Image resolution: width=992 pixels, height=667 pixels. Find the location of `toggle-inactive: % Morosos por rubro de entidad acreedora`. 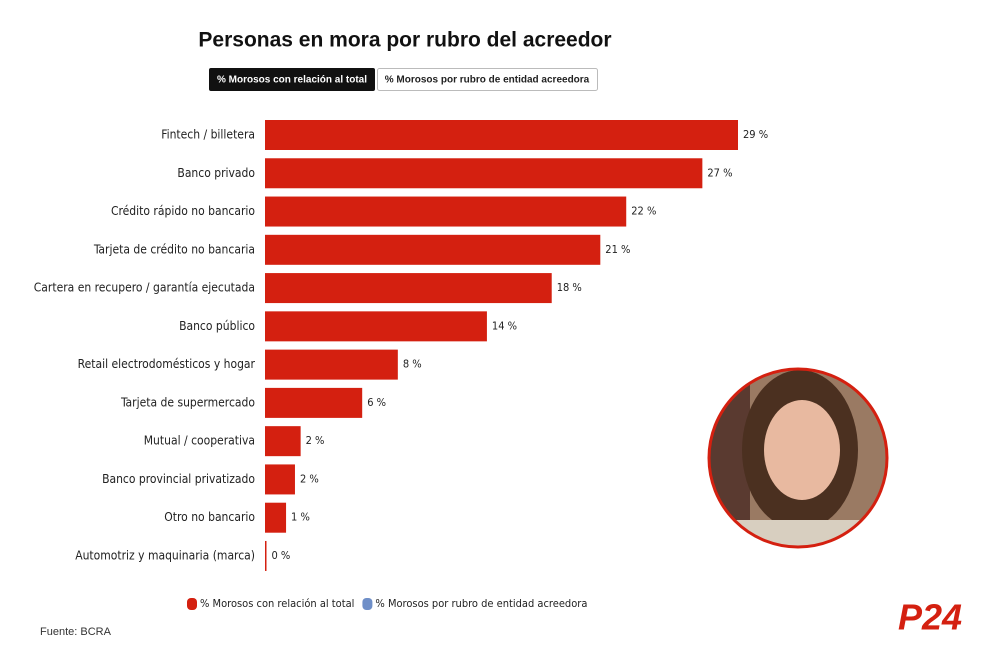

toggle-inactive: % Morosos por rubro de entidad acreedora is located at coordinates (487, 79).